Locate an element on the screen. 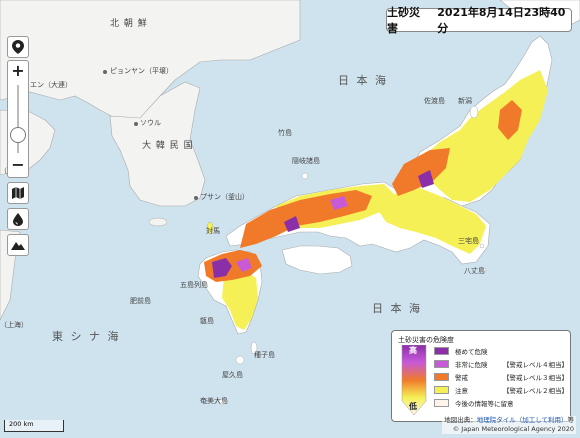 This screenshot has height=438, width=580. mountain-icon is located at coordinates (18, 246).